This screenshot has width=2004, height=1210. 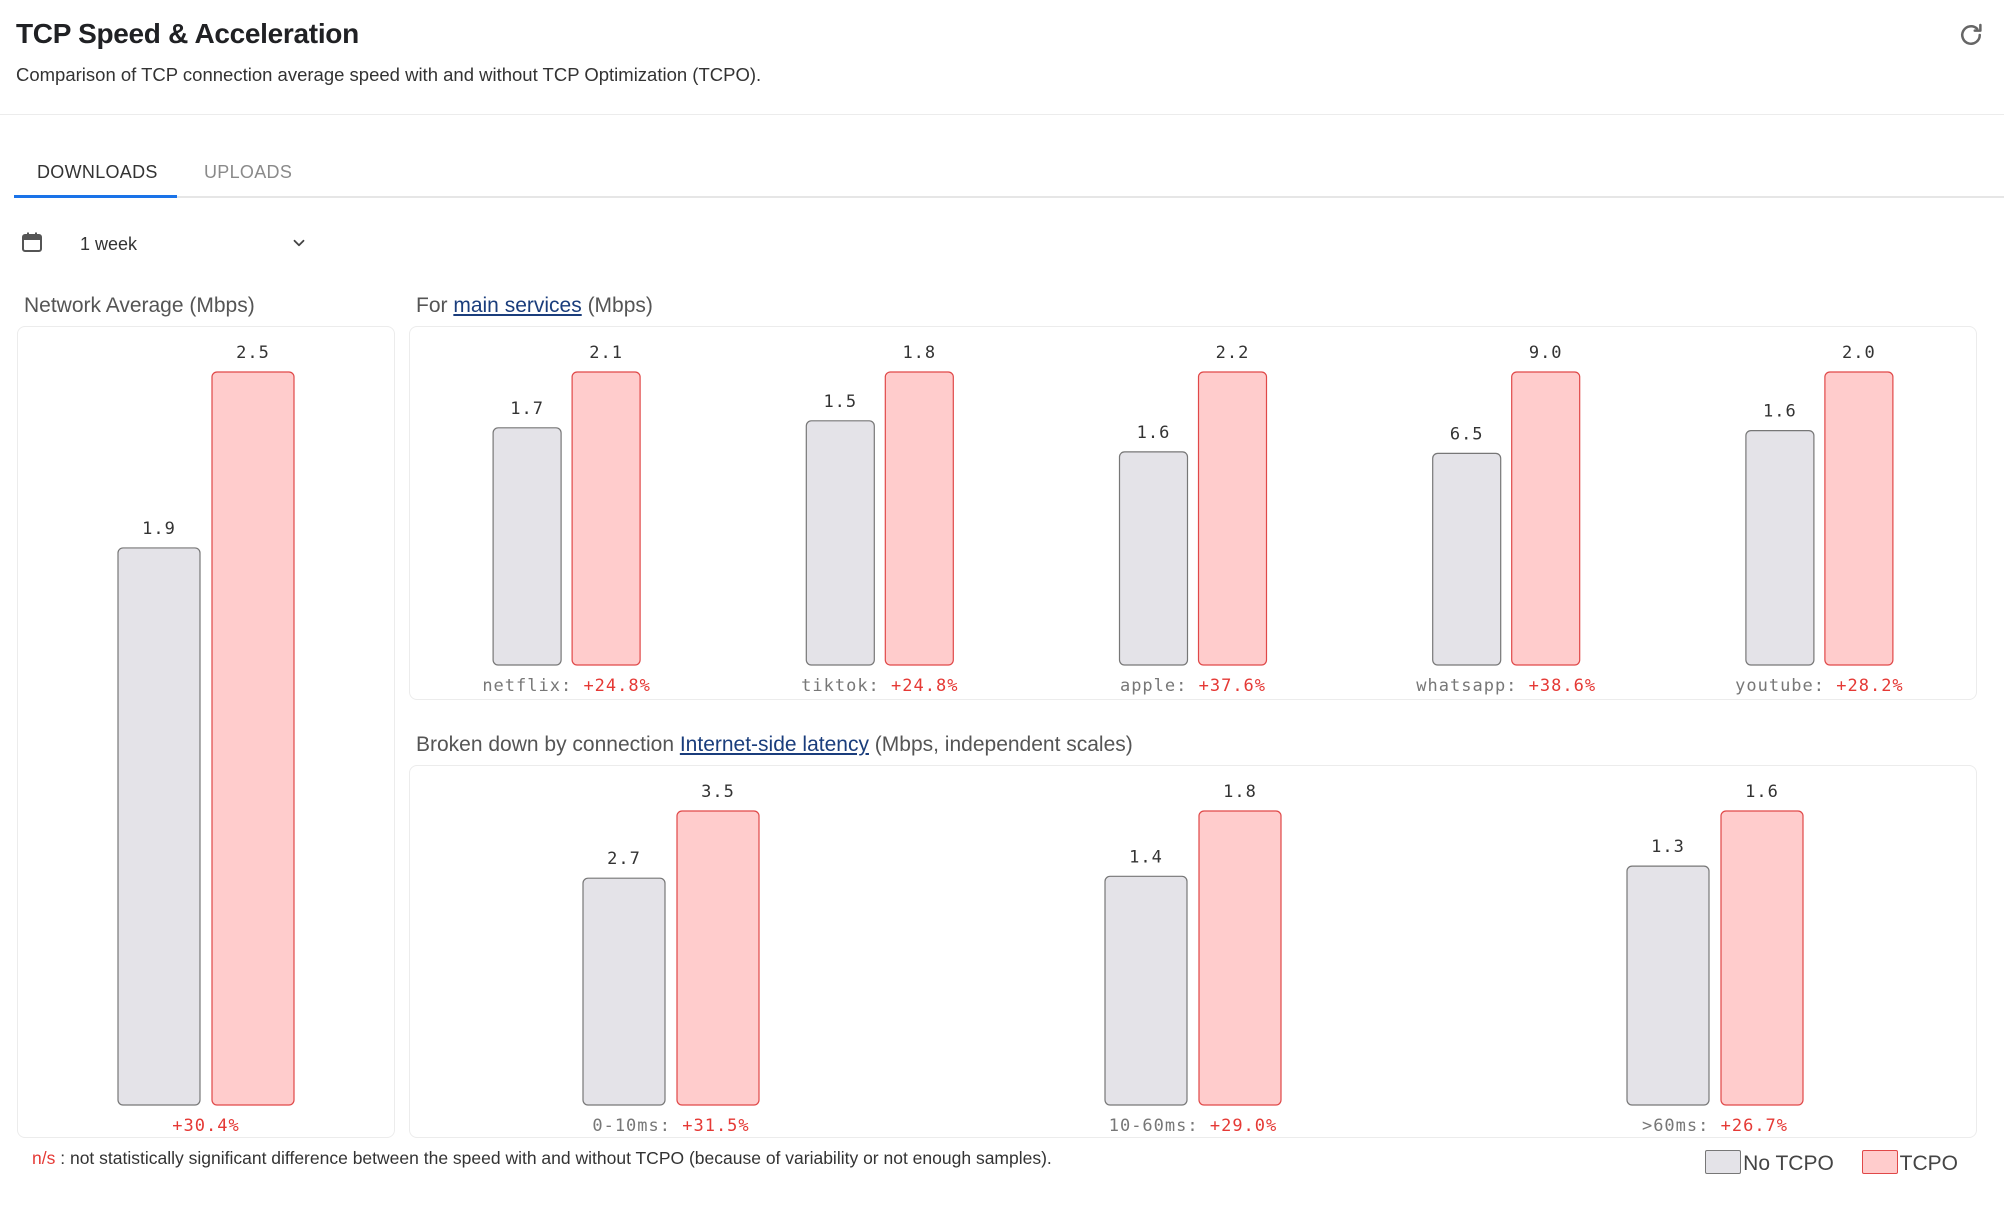 I want to click on value-label-no-tcpo: 1.9, so click(x=159, y=529).